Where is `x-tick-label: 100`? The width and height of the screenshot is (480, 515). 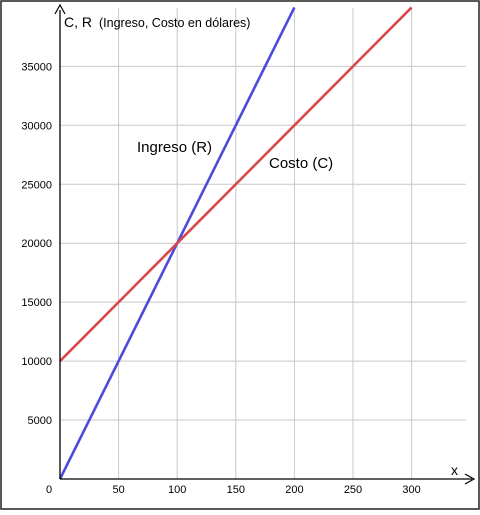 x-tick-label: 100 is located at coordinates (177, 490).